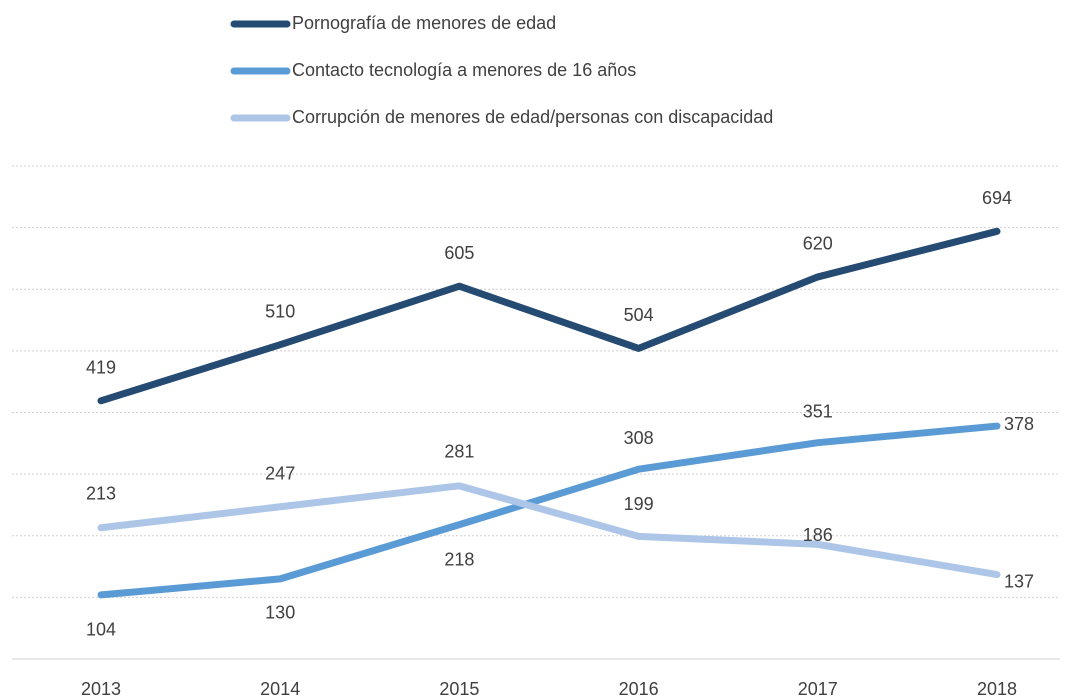 The width and height of the screenshot is (1073, 699). Describe the element at coordinates (459, 689) in the screenshot. I see `x-tick-label: 2015` at that location.